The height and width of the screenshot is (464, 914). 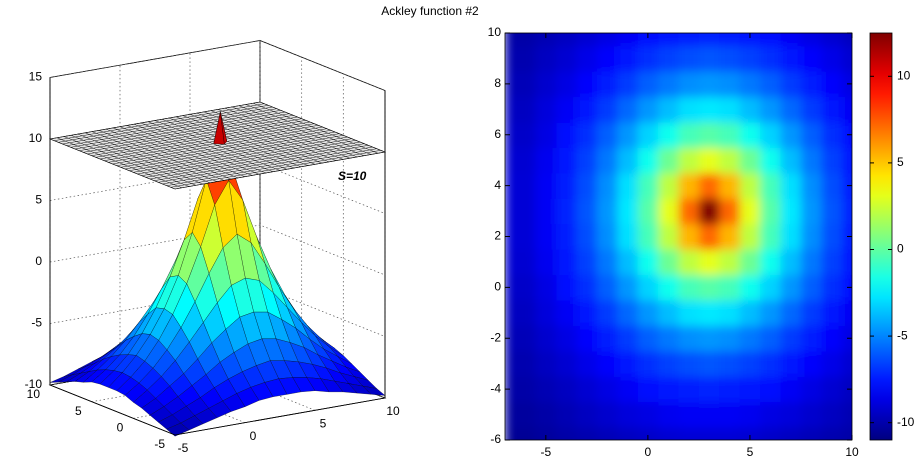 I want to click on x-tick-label: 5, so click(x=323, y=424).